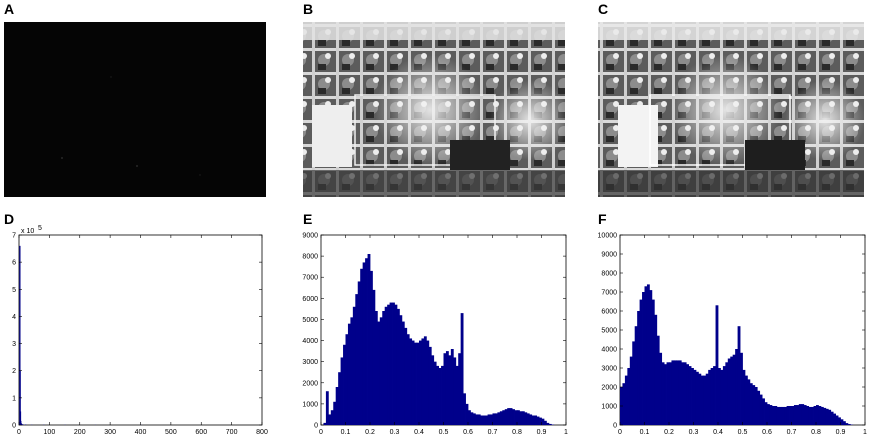  What do you see at coordinates (767, 432) in the screenshot?
I see `x-tick-label: 0.6` at bounding box center [767, 432].